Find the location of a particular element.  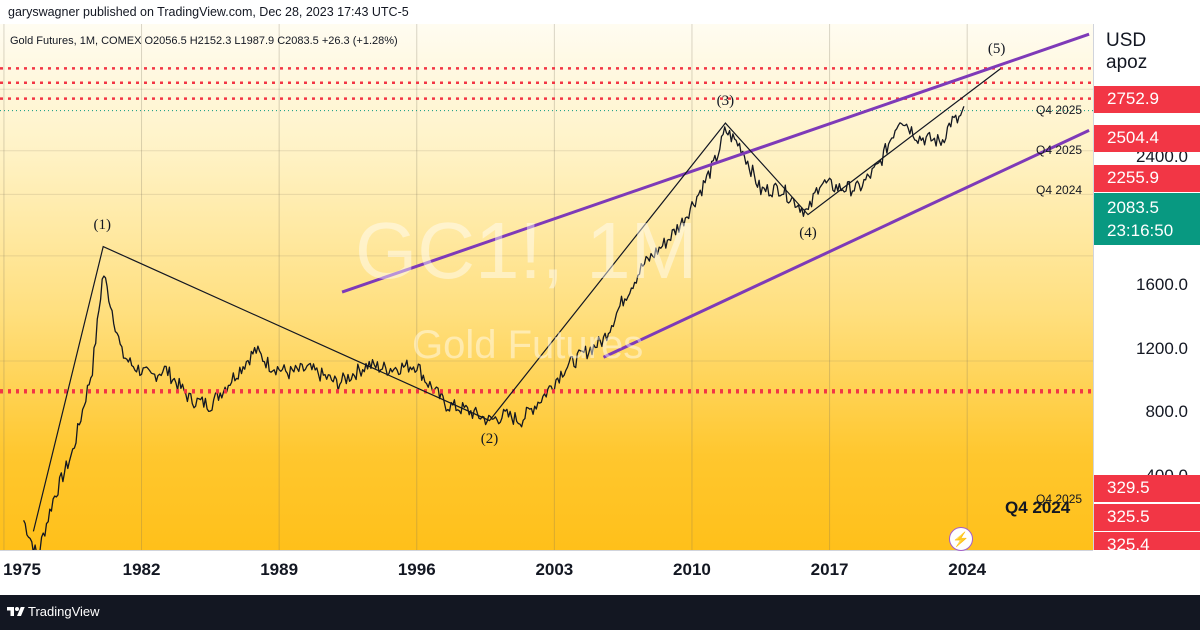

wave-label: (3) is located at coordinates (725, 101).